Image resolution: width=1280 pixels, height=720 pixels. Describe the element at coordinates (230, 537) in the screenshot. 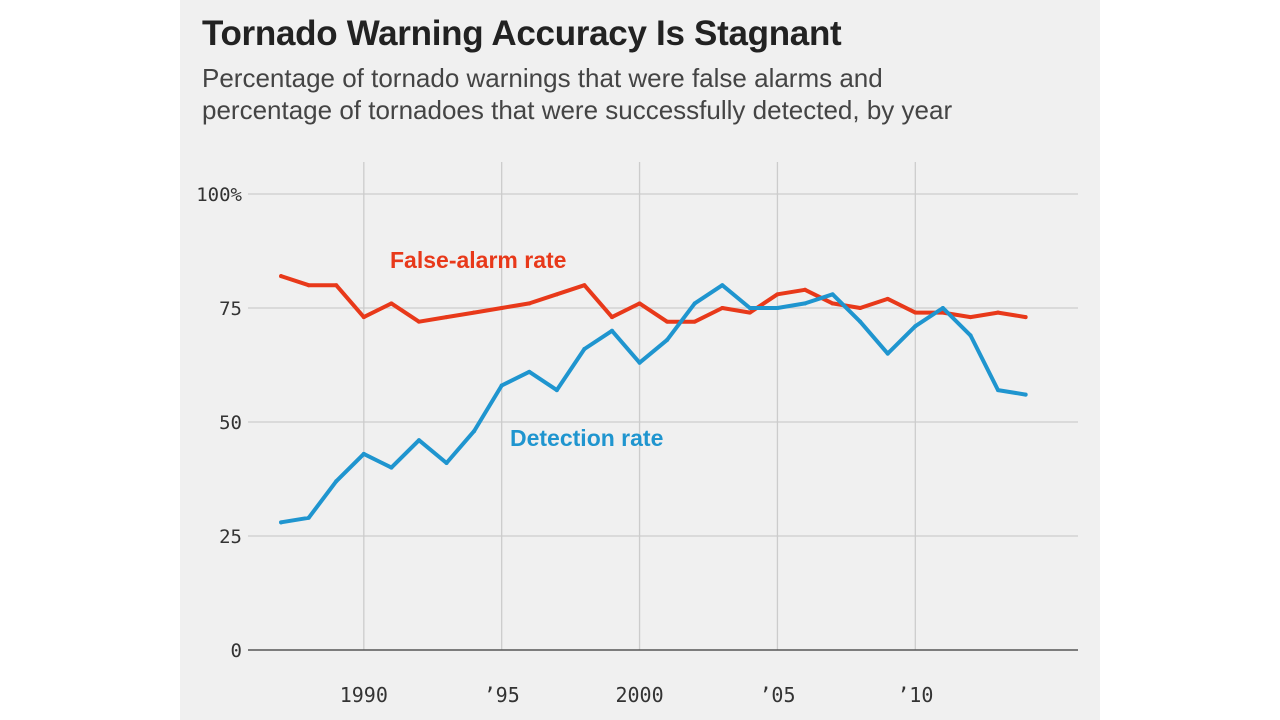

I see `y-tick-label: 25` at that location.